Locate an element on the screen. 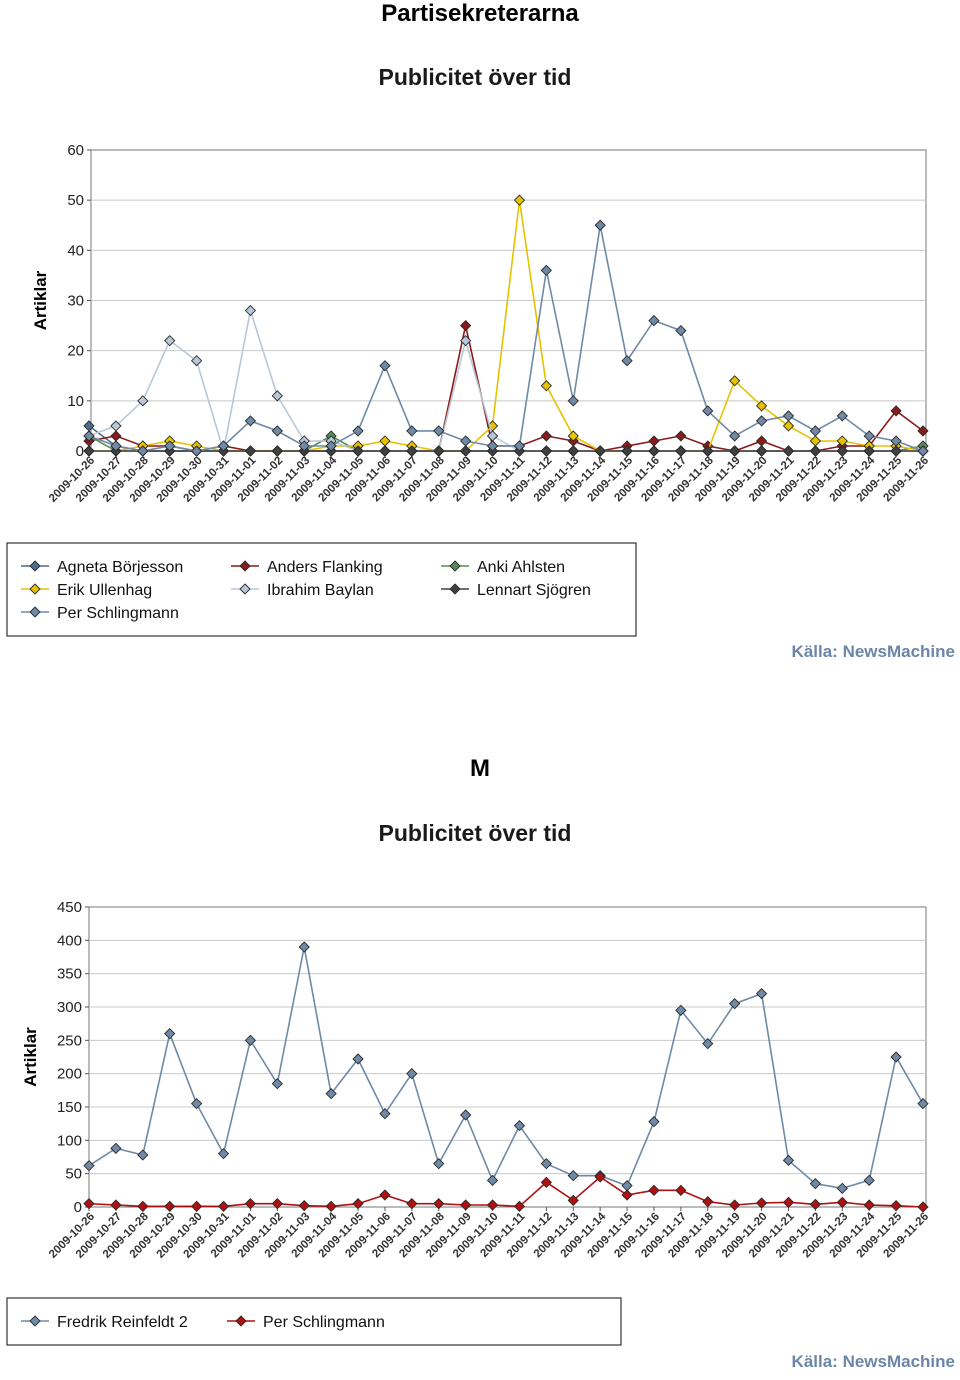 The height and width of the screenshot is (1380, 960). legend-label-lennart-sjogren: Lennart Sjögren is located at coordinates (534, 590).